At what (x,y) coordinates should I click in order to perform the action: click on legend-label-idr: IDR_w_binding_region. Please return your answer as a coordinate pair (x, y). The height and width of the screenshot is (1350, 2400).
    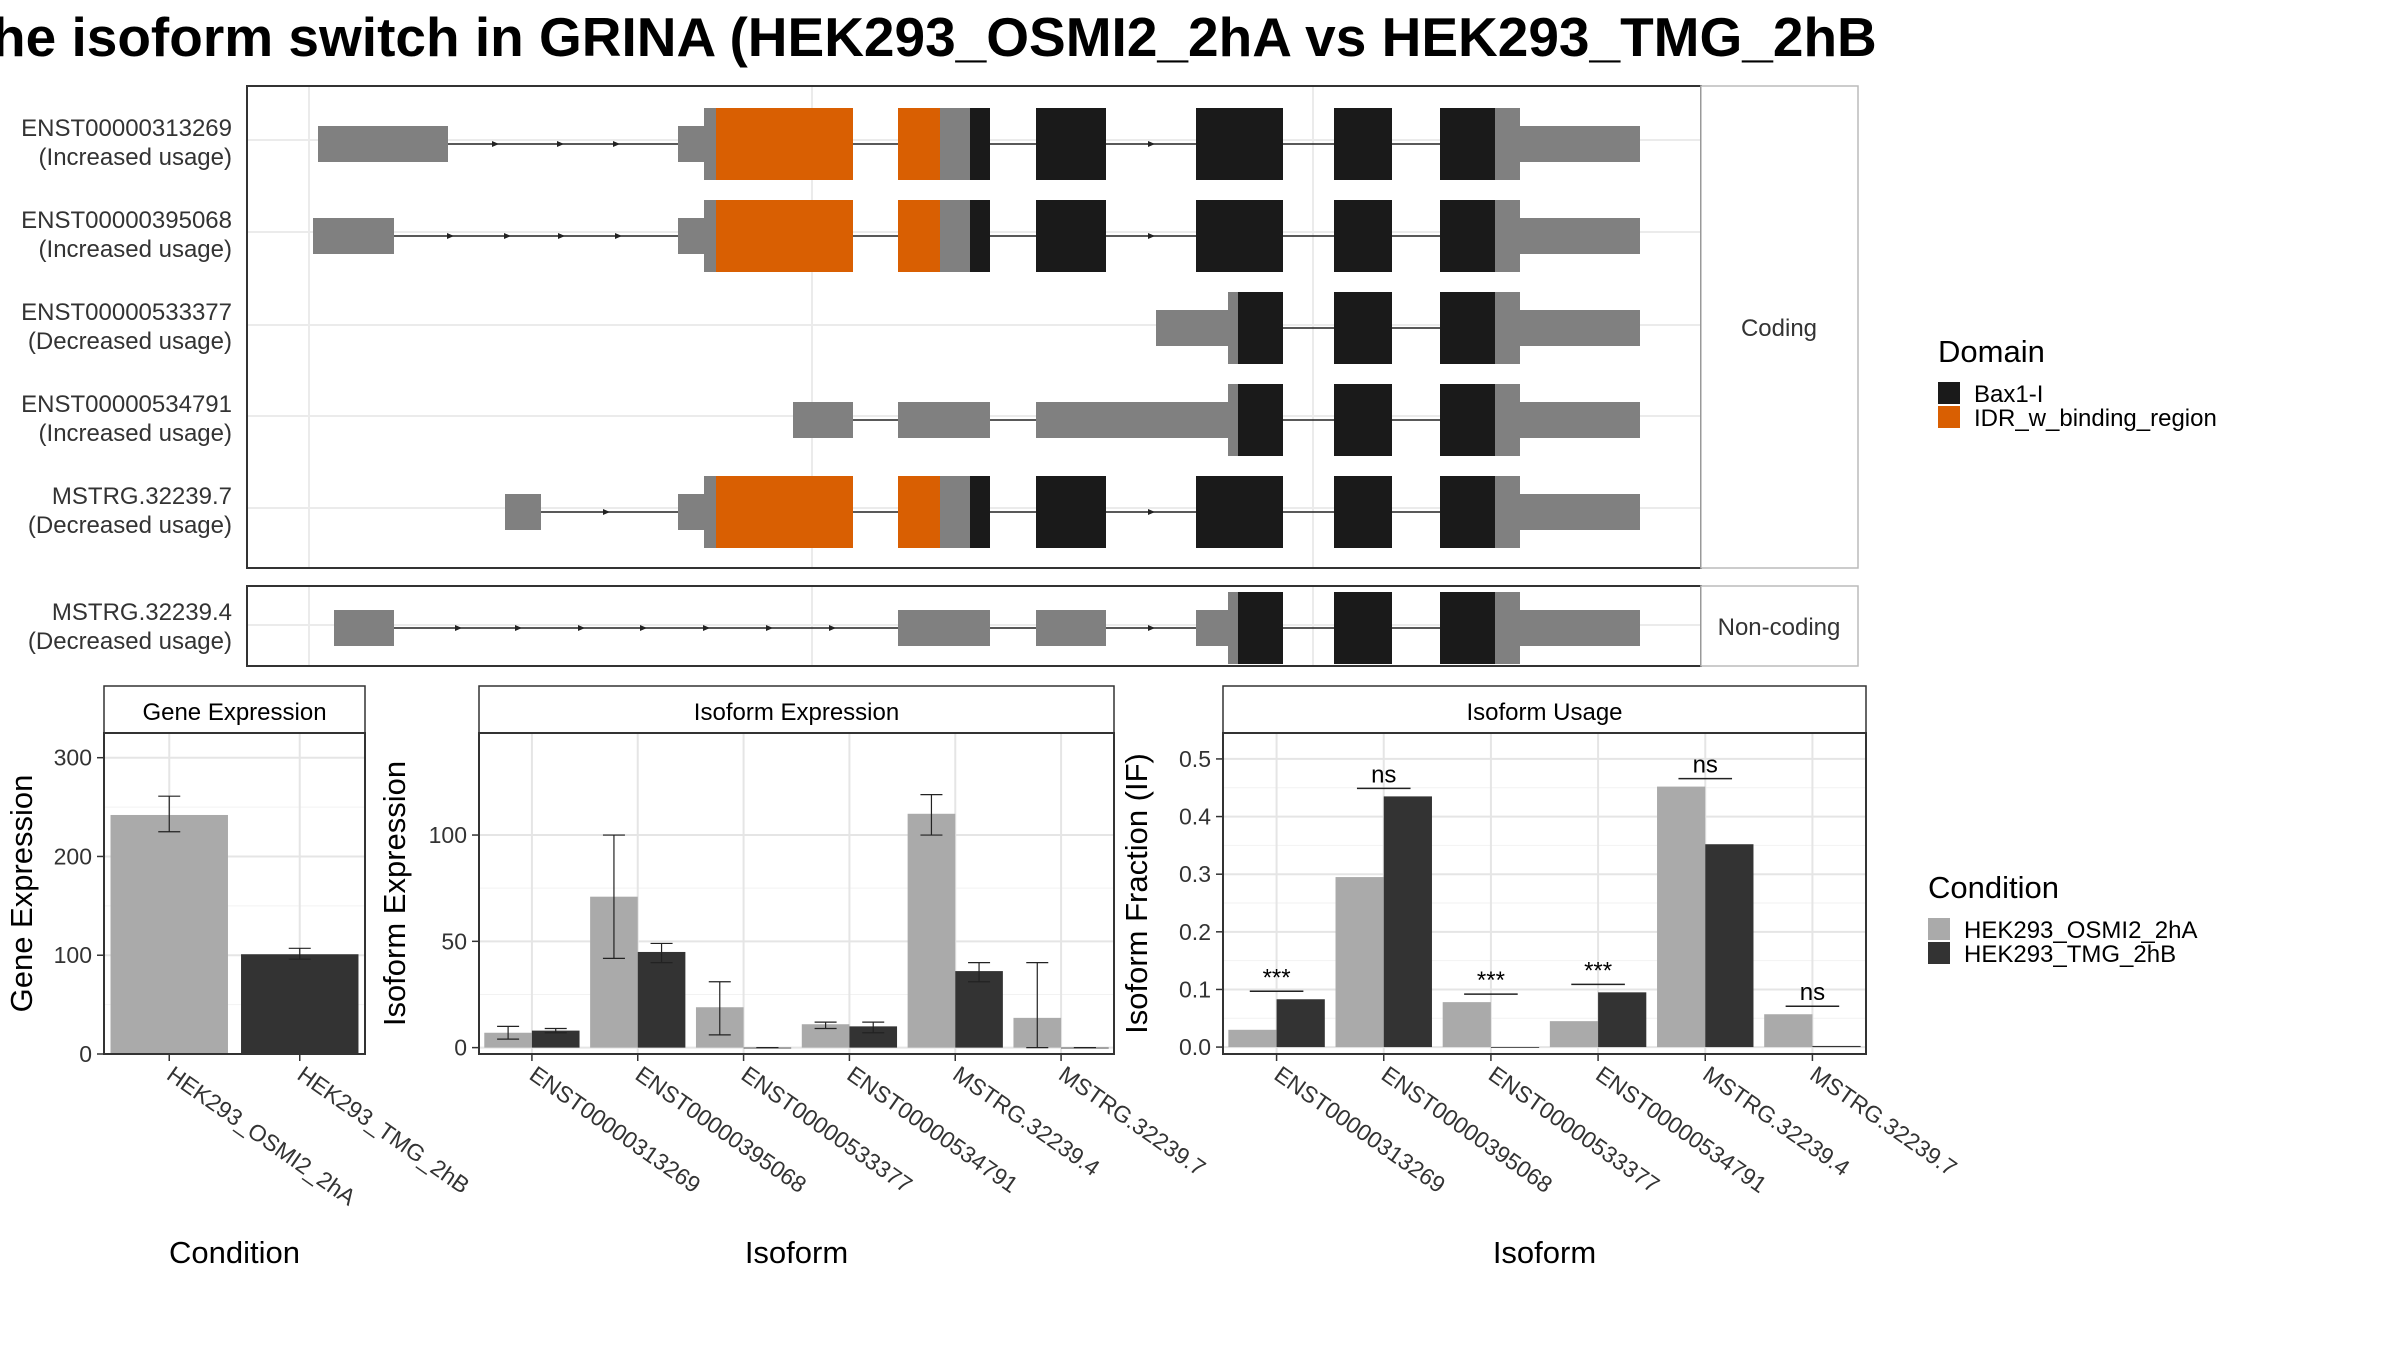
    Looking at the image, I should click on (2095, 418).